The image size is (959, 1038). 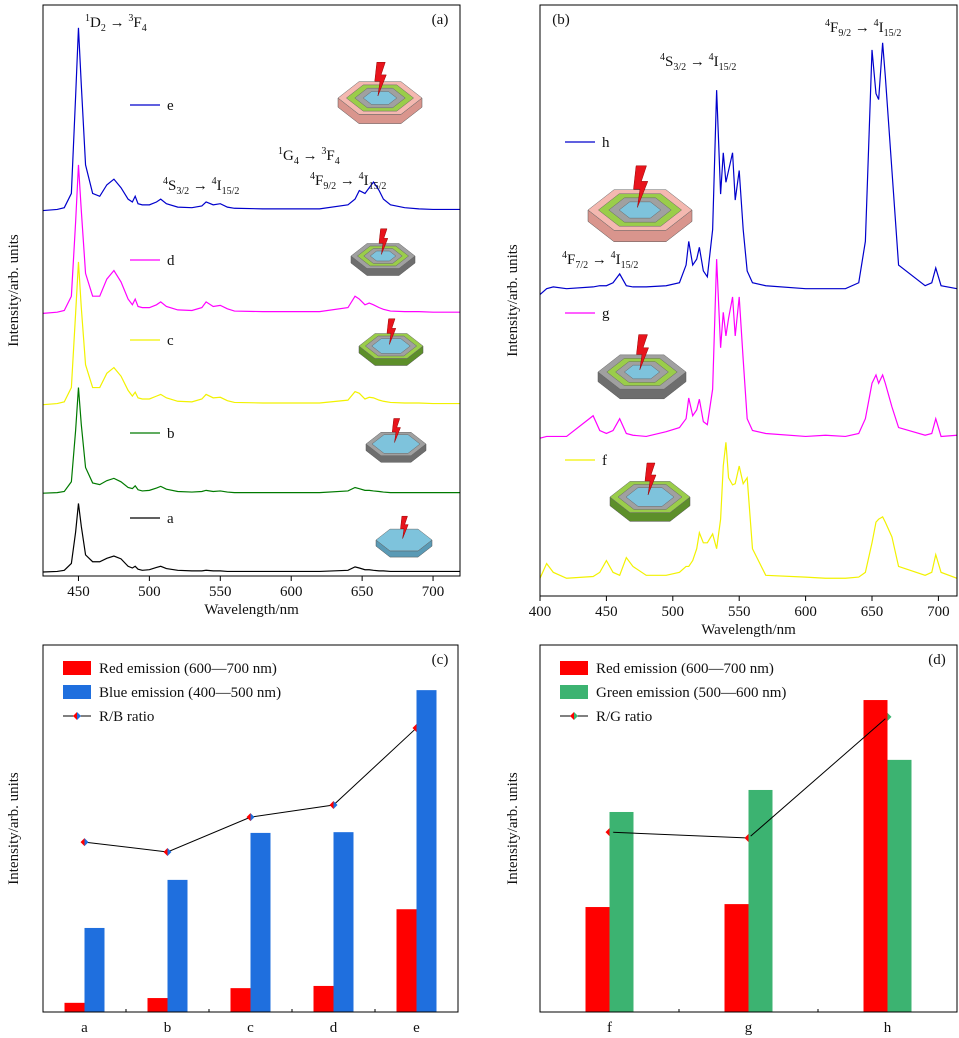 I want to click on legend-label: d, so click(x=171, y=261).